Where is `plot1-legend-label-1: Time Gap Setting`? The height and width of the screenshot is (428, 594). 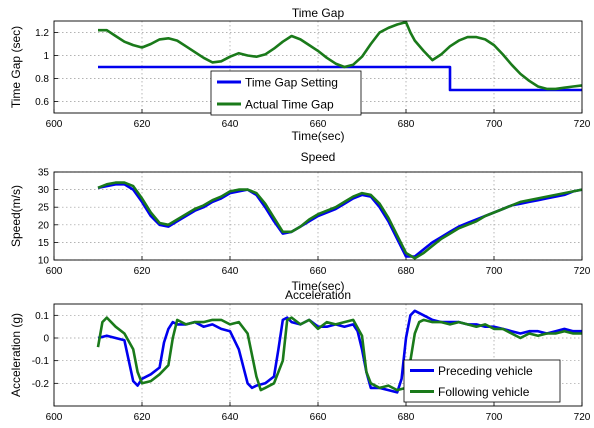 plot1-legend-label-1: Time Gap Setting is located at coordinates (291, 83).